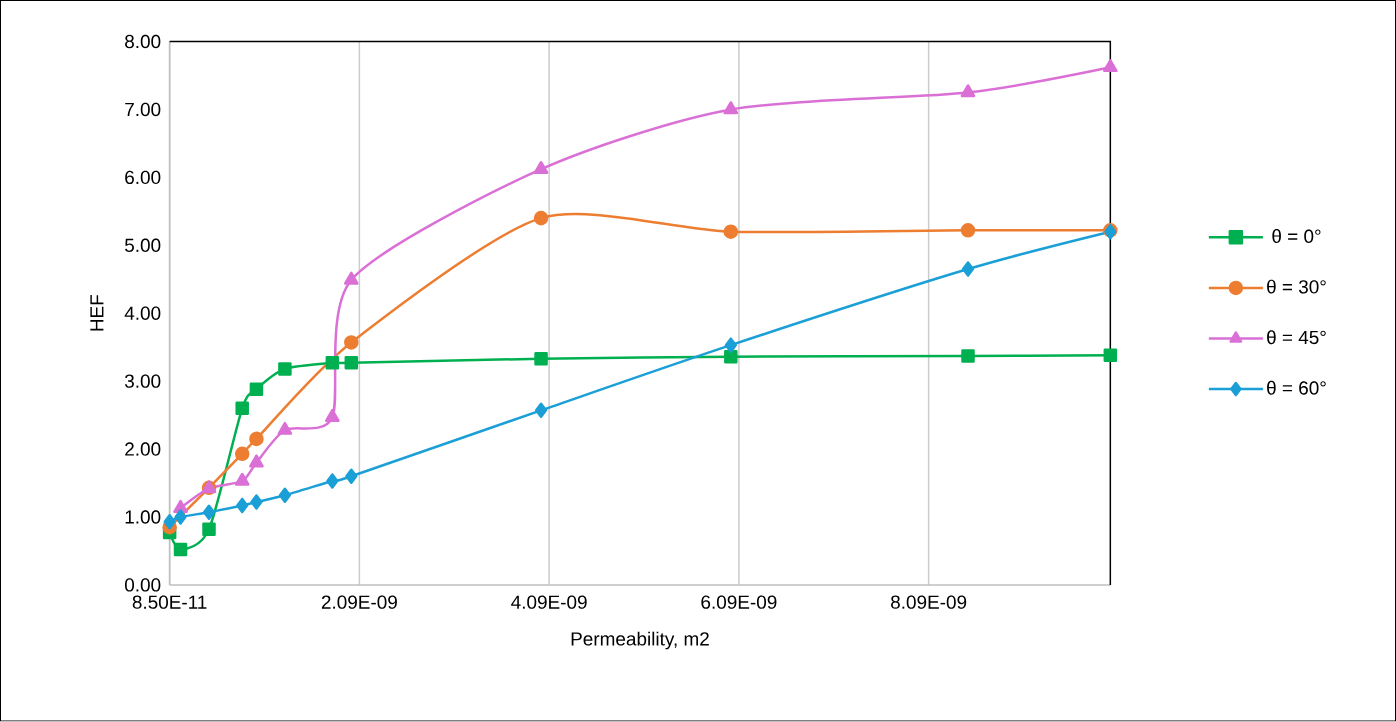  I want to click on legend-label: θ = 30°, so click(1296, 286).